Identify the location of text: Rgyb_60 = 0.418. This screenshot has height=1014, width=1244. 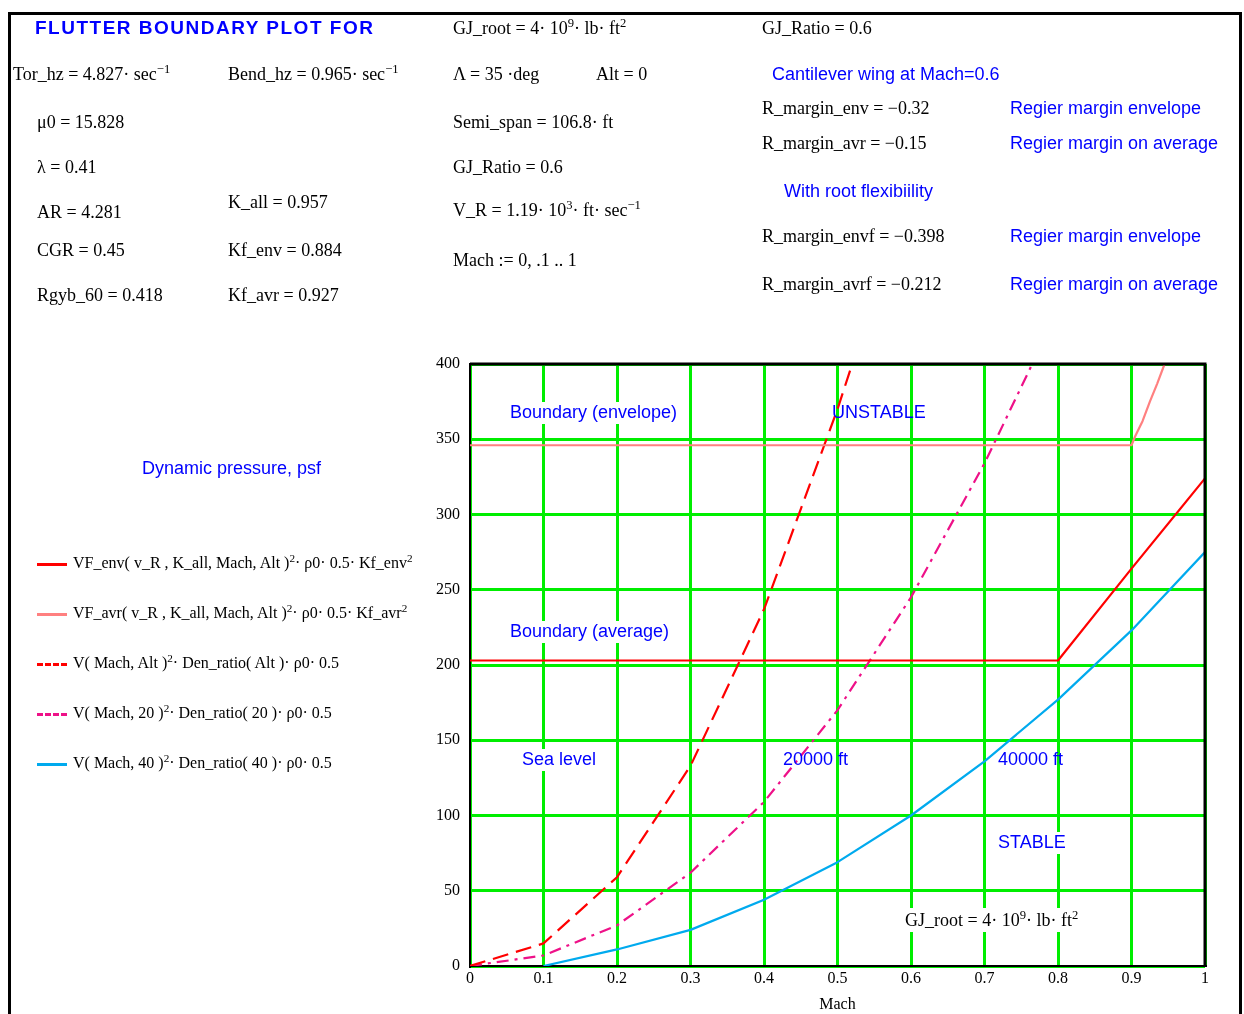
(100, 296).